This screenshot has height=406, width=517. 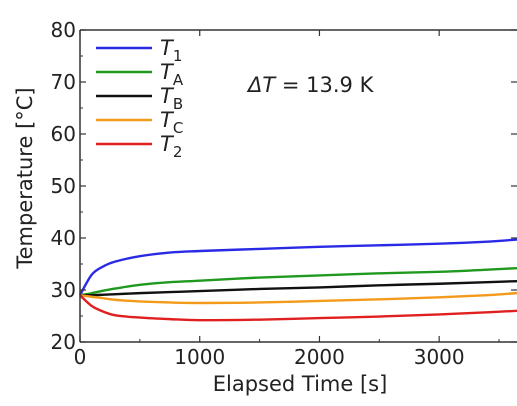 I want to click on legend-item-tb: TB, so click(x=139, y=98).